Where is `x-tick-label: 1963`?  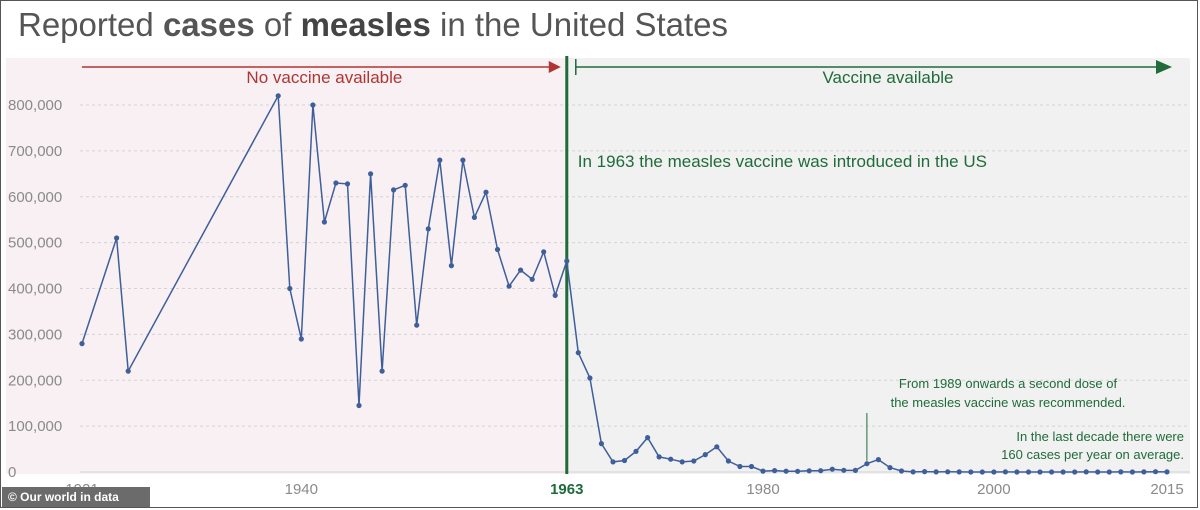 x-tick-label: 1963 is located at coordinates (566, 489).